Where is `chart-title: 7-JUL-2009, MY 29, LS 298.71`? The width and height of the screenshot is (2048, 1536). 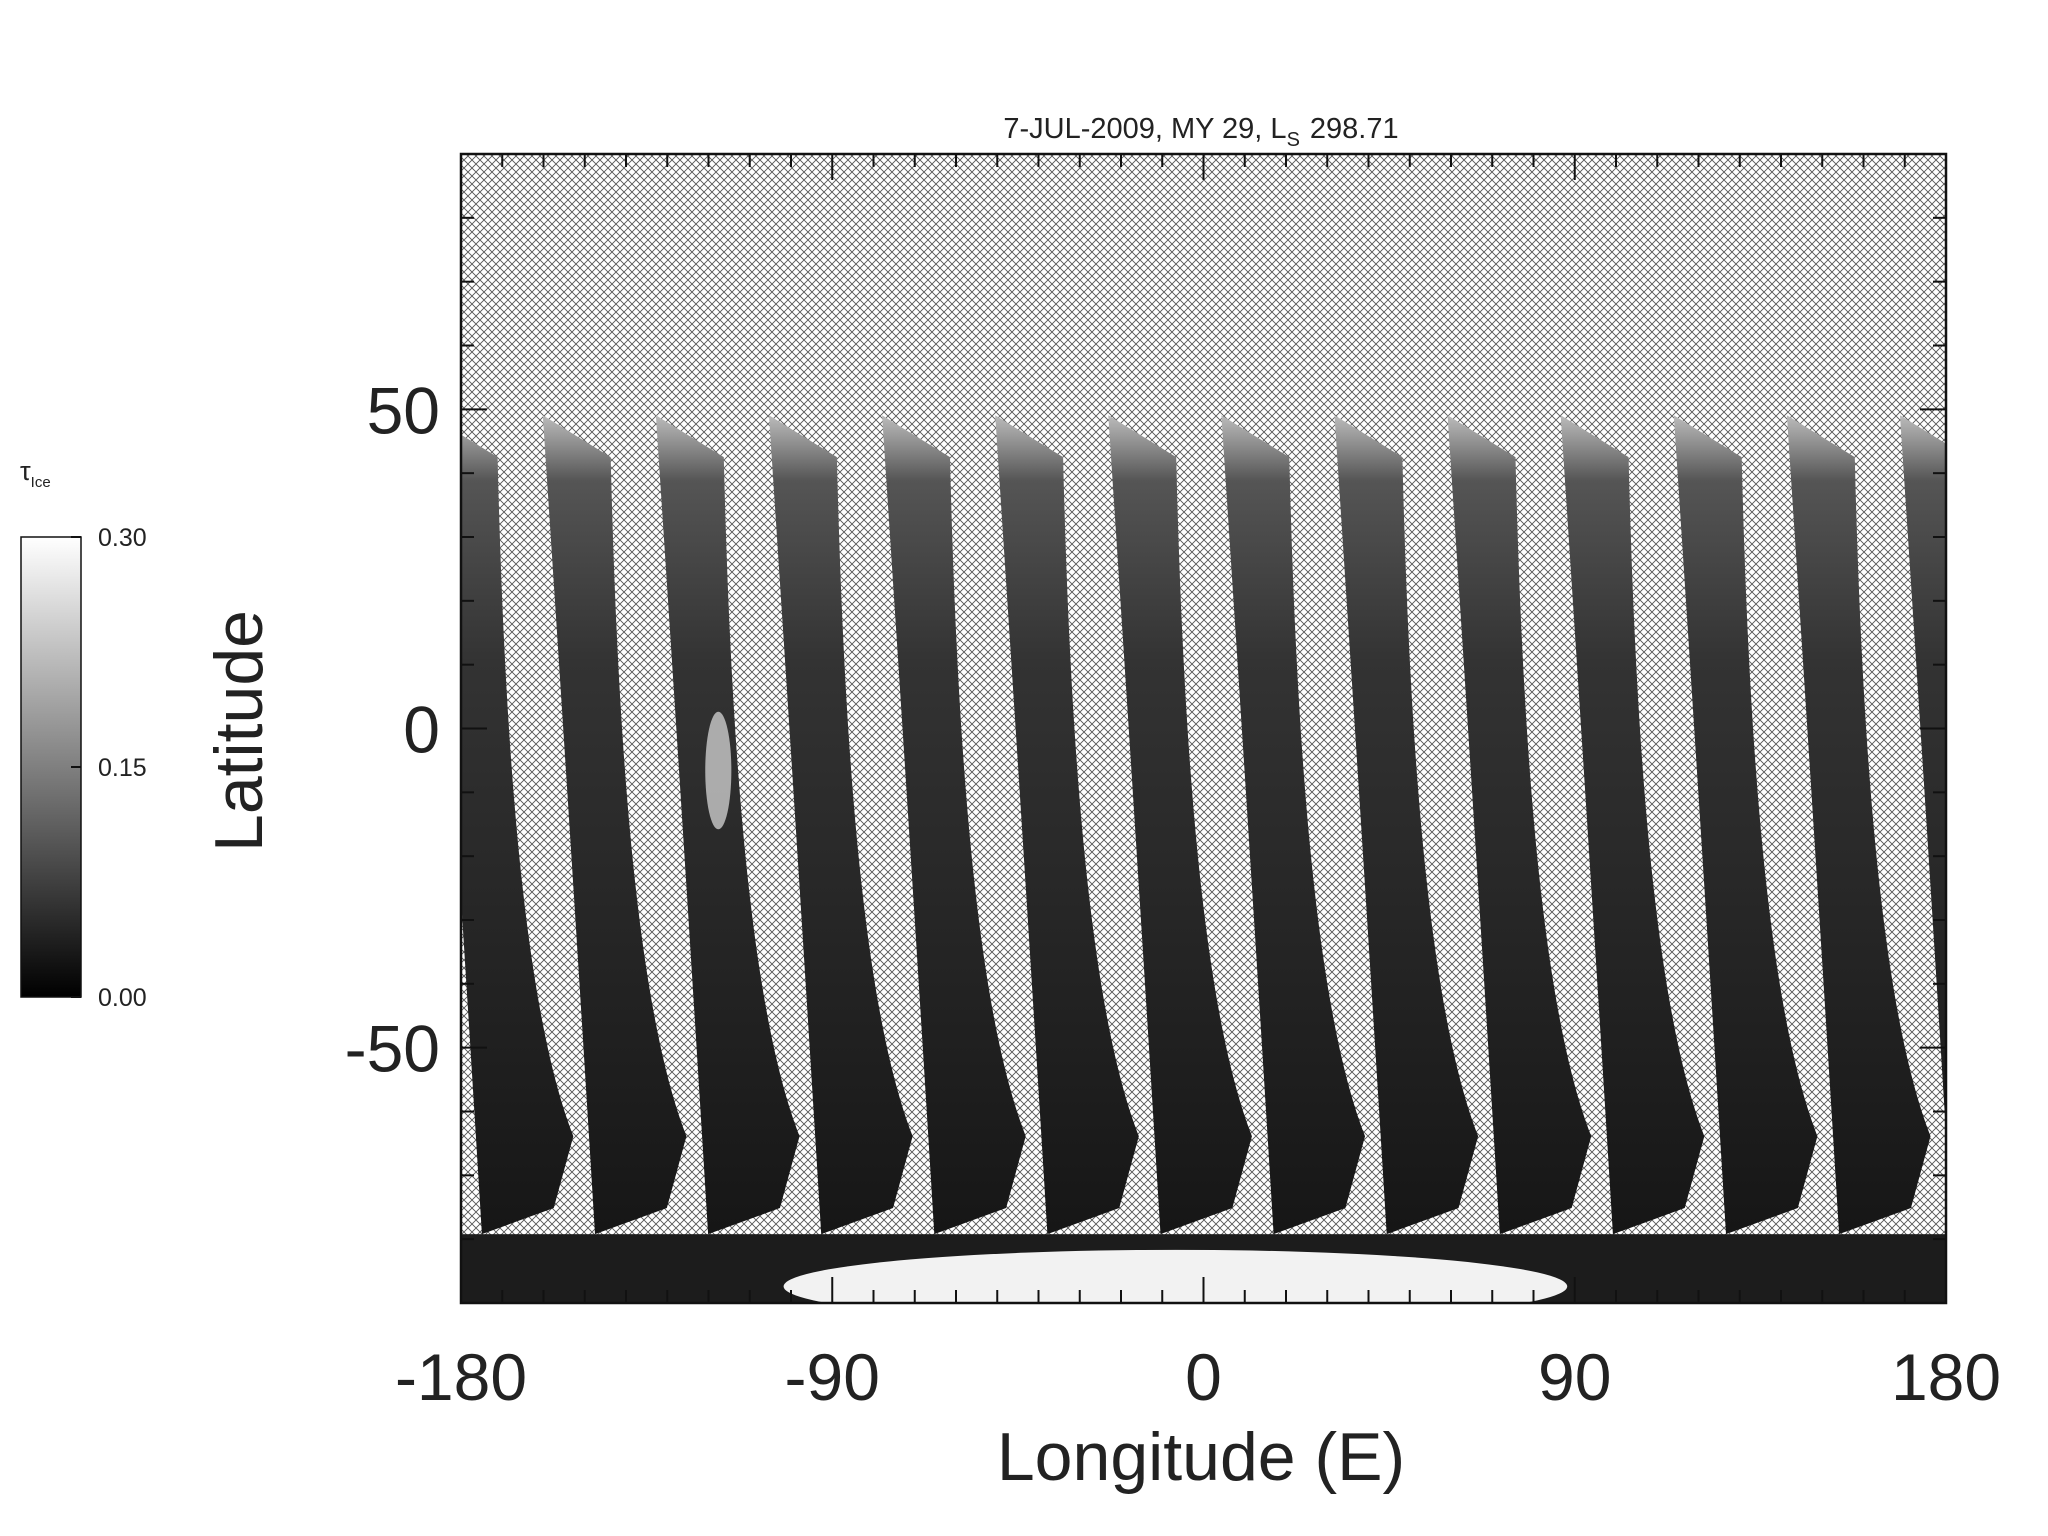 chart-title: 7-JUL-2009, MY 29, LS 298.71 is located at coordinates (1200, 132).